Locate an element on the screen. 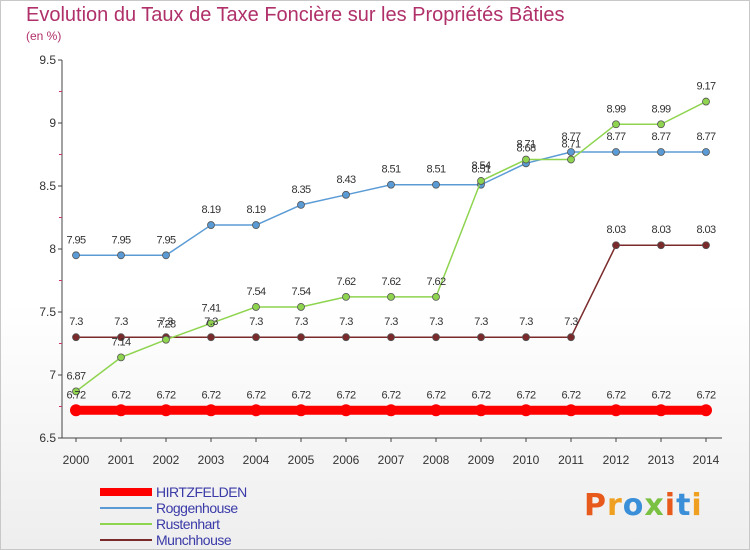 This screenshot has width=750, height=550. data-label: 8.99 is located at coordinates (660, 109).